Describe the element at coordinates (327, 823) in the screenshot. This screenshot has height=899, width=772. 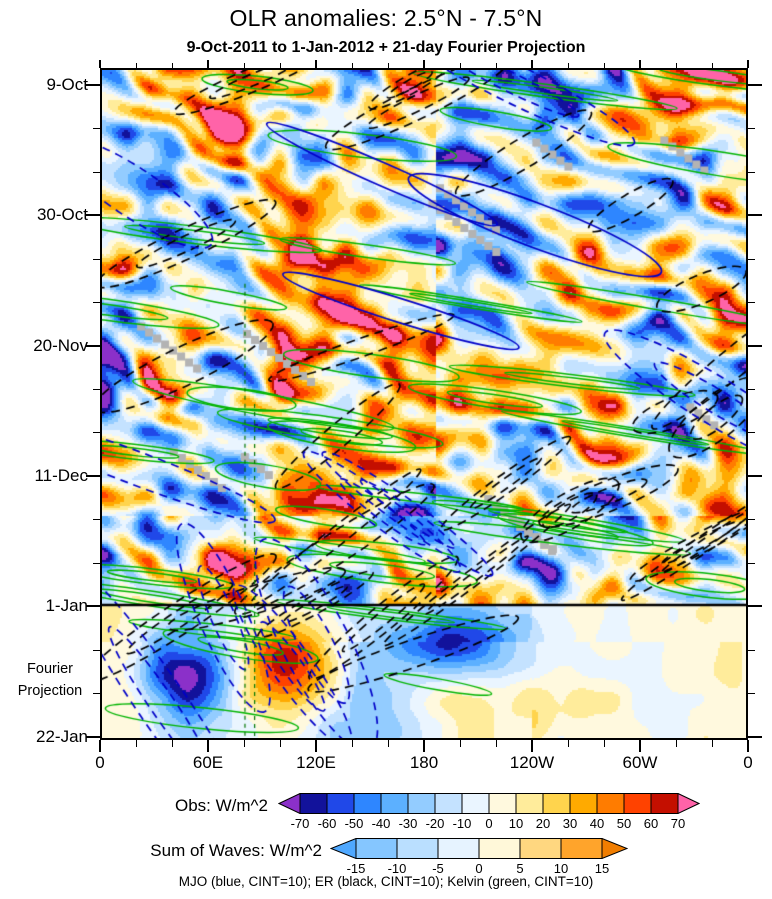
I see `colorbar-tick-label: -60` at that location.